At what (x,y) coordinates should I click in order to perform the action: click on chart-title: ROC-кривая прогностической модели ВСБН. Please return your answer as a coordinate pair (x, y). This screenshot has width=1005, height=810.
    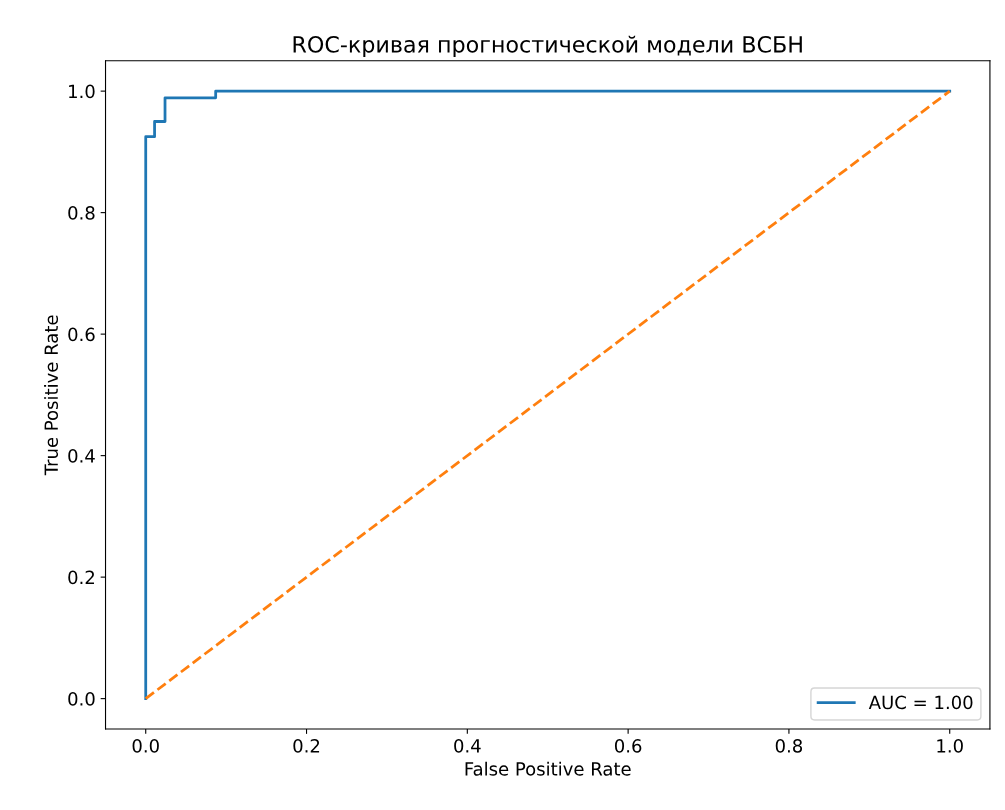
    Looking at the image, I should click on (547, 46).